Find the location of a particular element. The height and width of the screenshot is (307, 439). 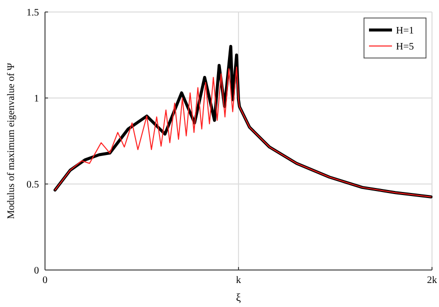

x-tick-label: 0 is located at coordinates (45, 280).